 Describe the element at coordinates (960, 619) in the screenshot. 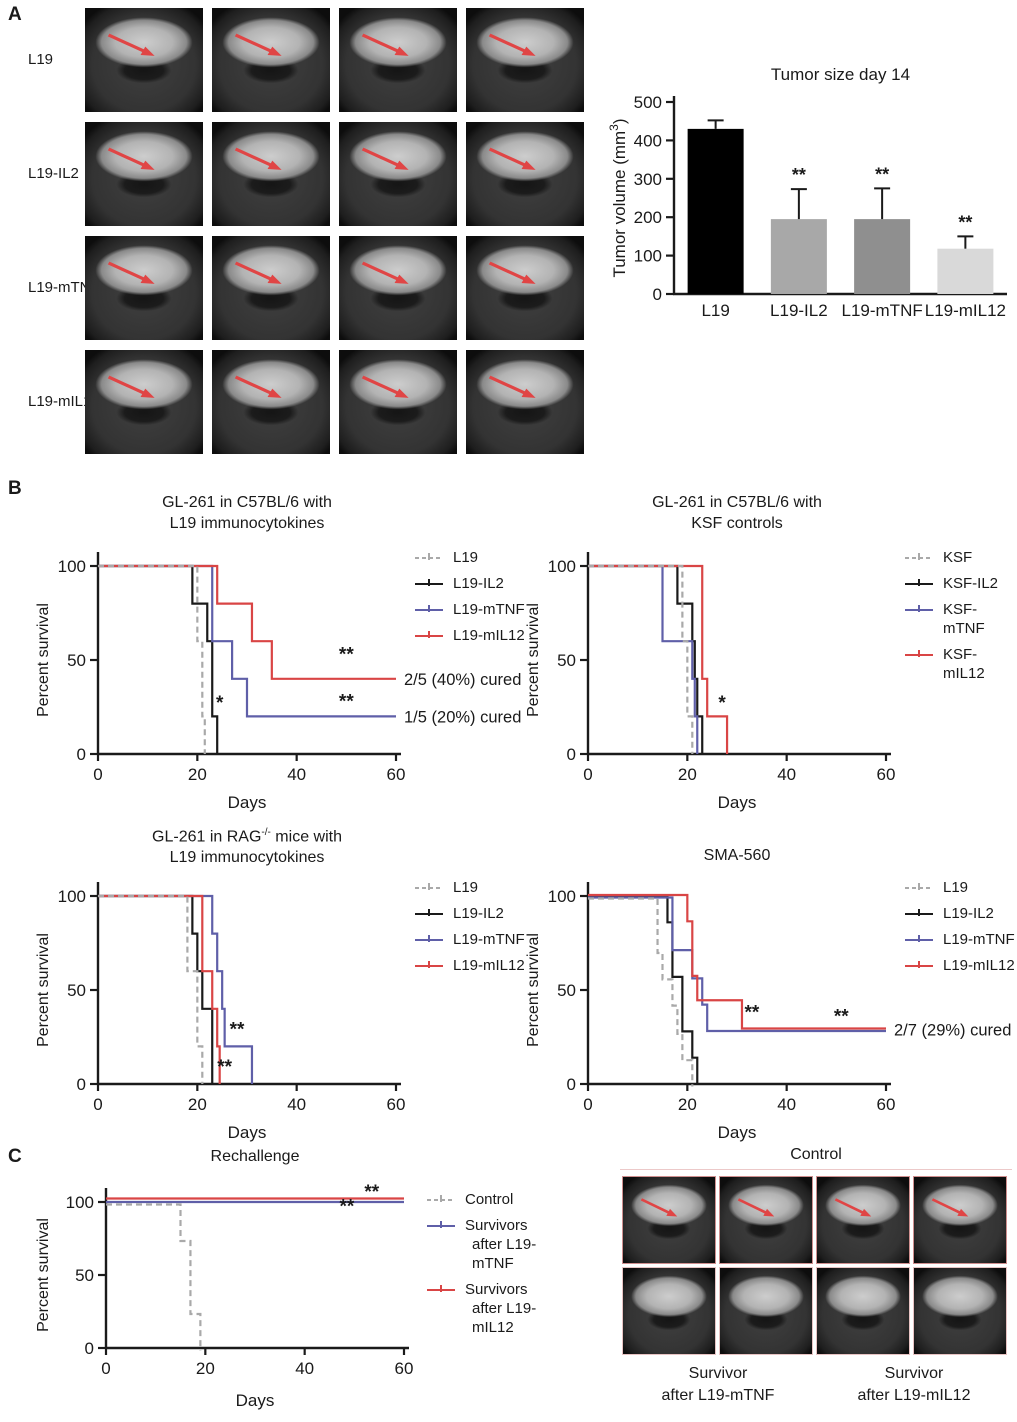

I see `legend-b2: KSF KSF-IL2 KSF-mTNF KSF-mIL12` at that location.